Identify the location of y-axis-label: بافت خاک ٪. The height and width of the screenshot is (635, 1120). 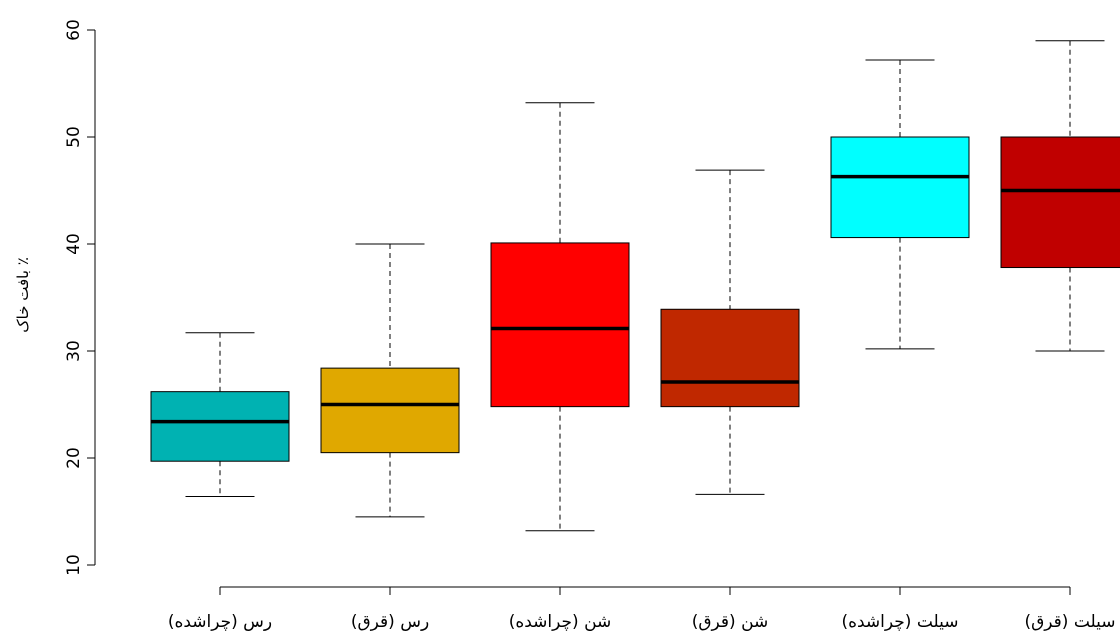
(23, 295).